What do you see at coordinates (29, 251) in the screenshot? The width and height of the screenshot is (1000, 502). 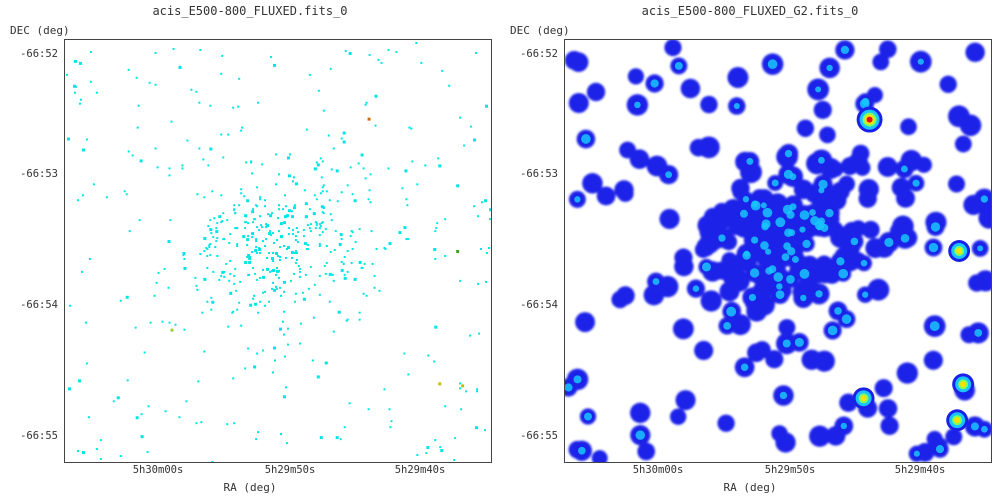 I see `left-y-tick-labels: -66:52 -66:53 -66:54 -66:55` at bounding box center [29, 251].